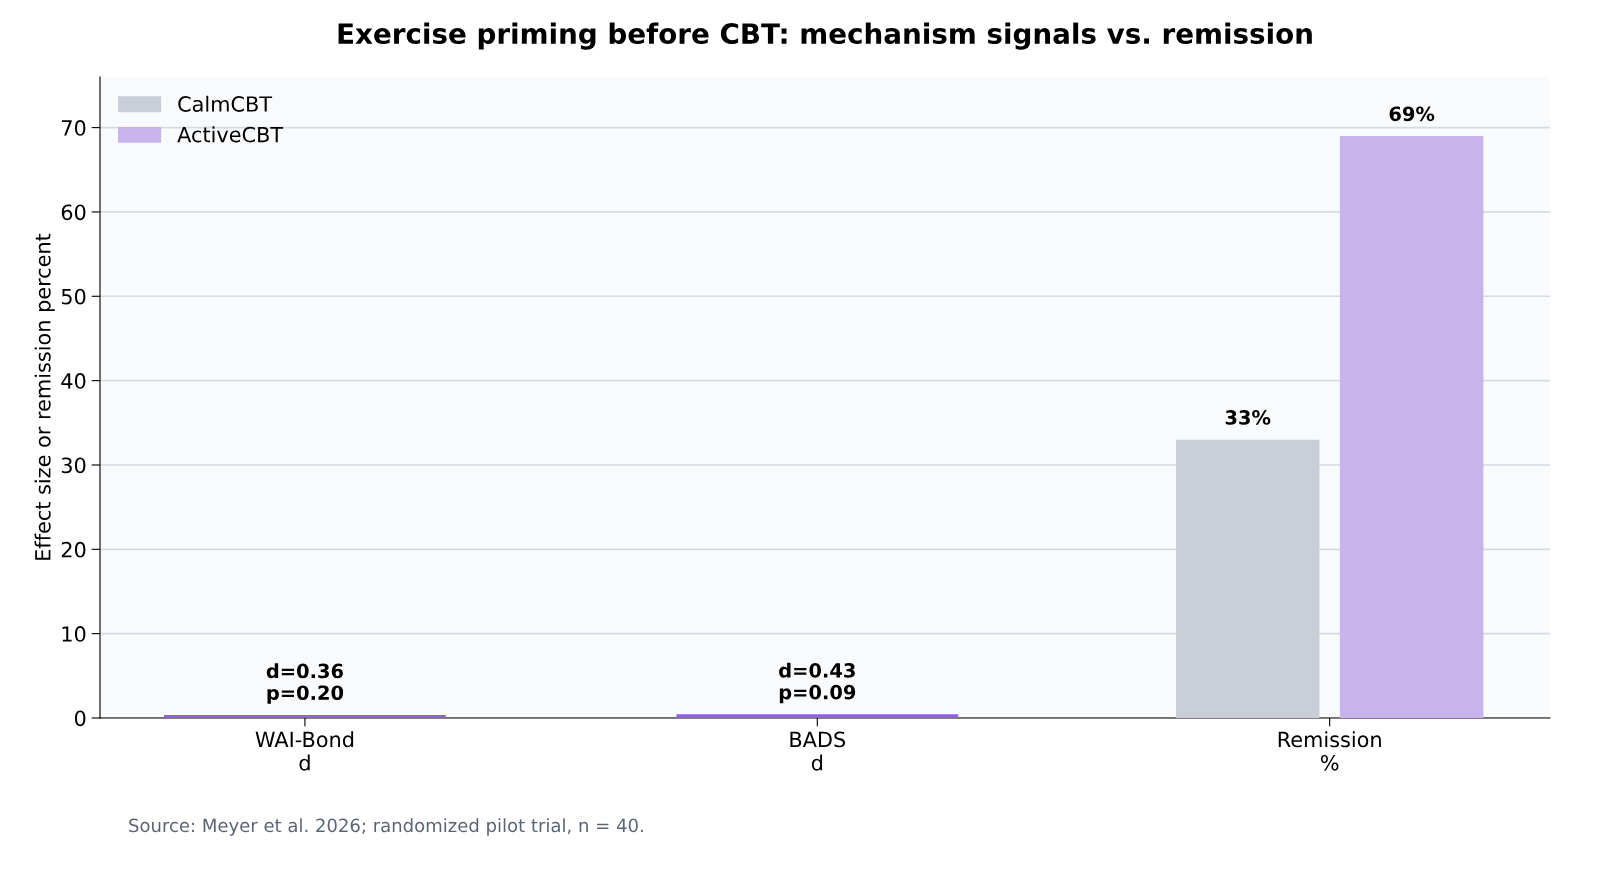  Describe the element at coordinates (80, 718) in the screenshot. I see `y-tick-label: 0` at that location.